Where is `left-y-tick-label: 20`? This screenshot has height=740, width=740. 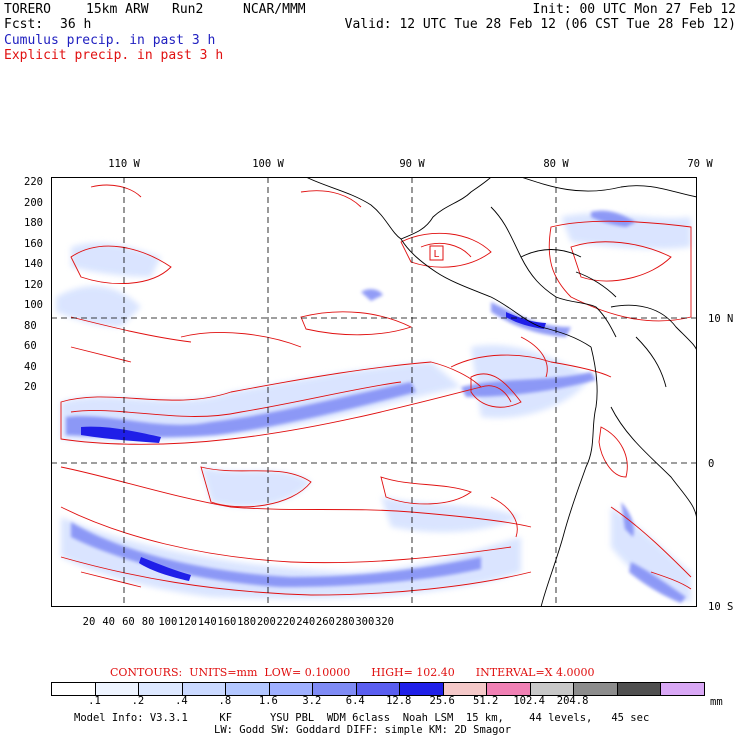
left-y-tick-label: 20 is located at coordinates (30, 387).